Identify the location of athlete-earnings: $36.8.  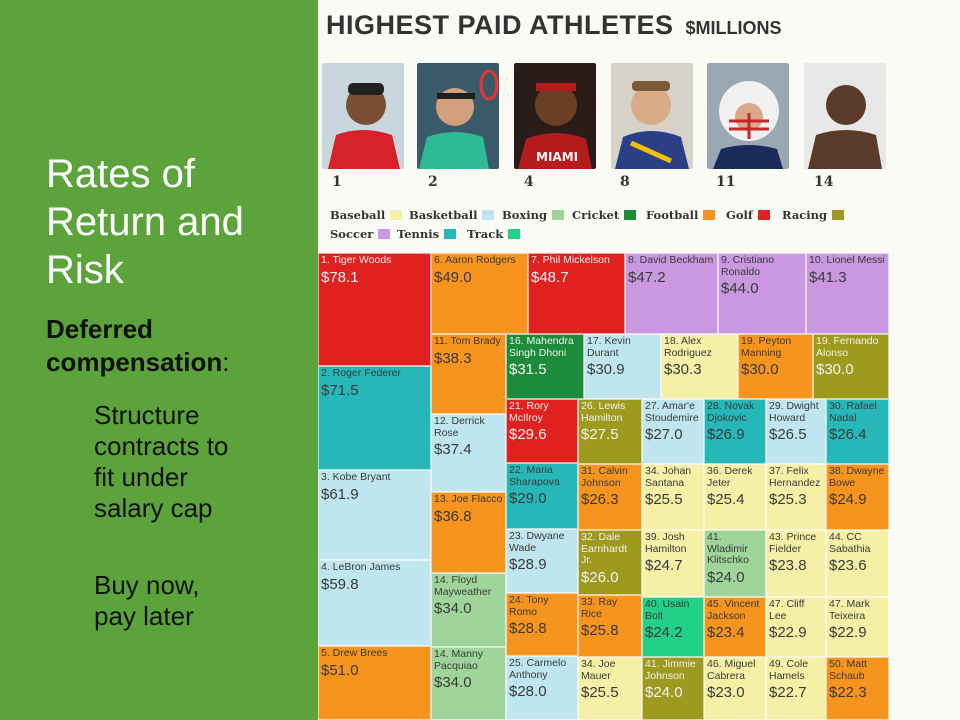
(453, 516).